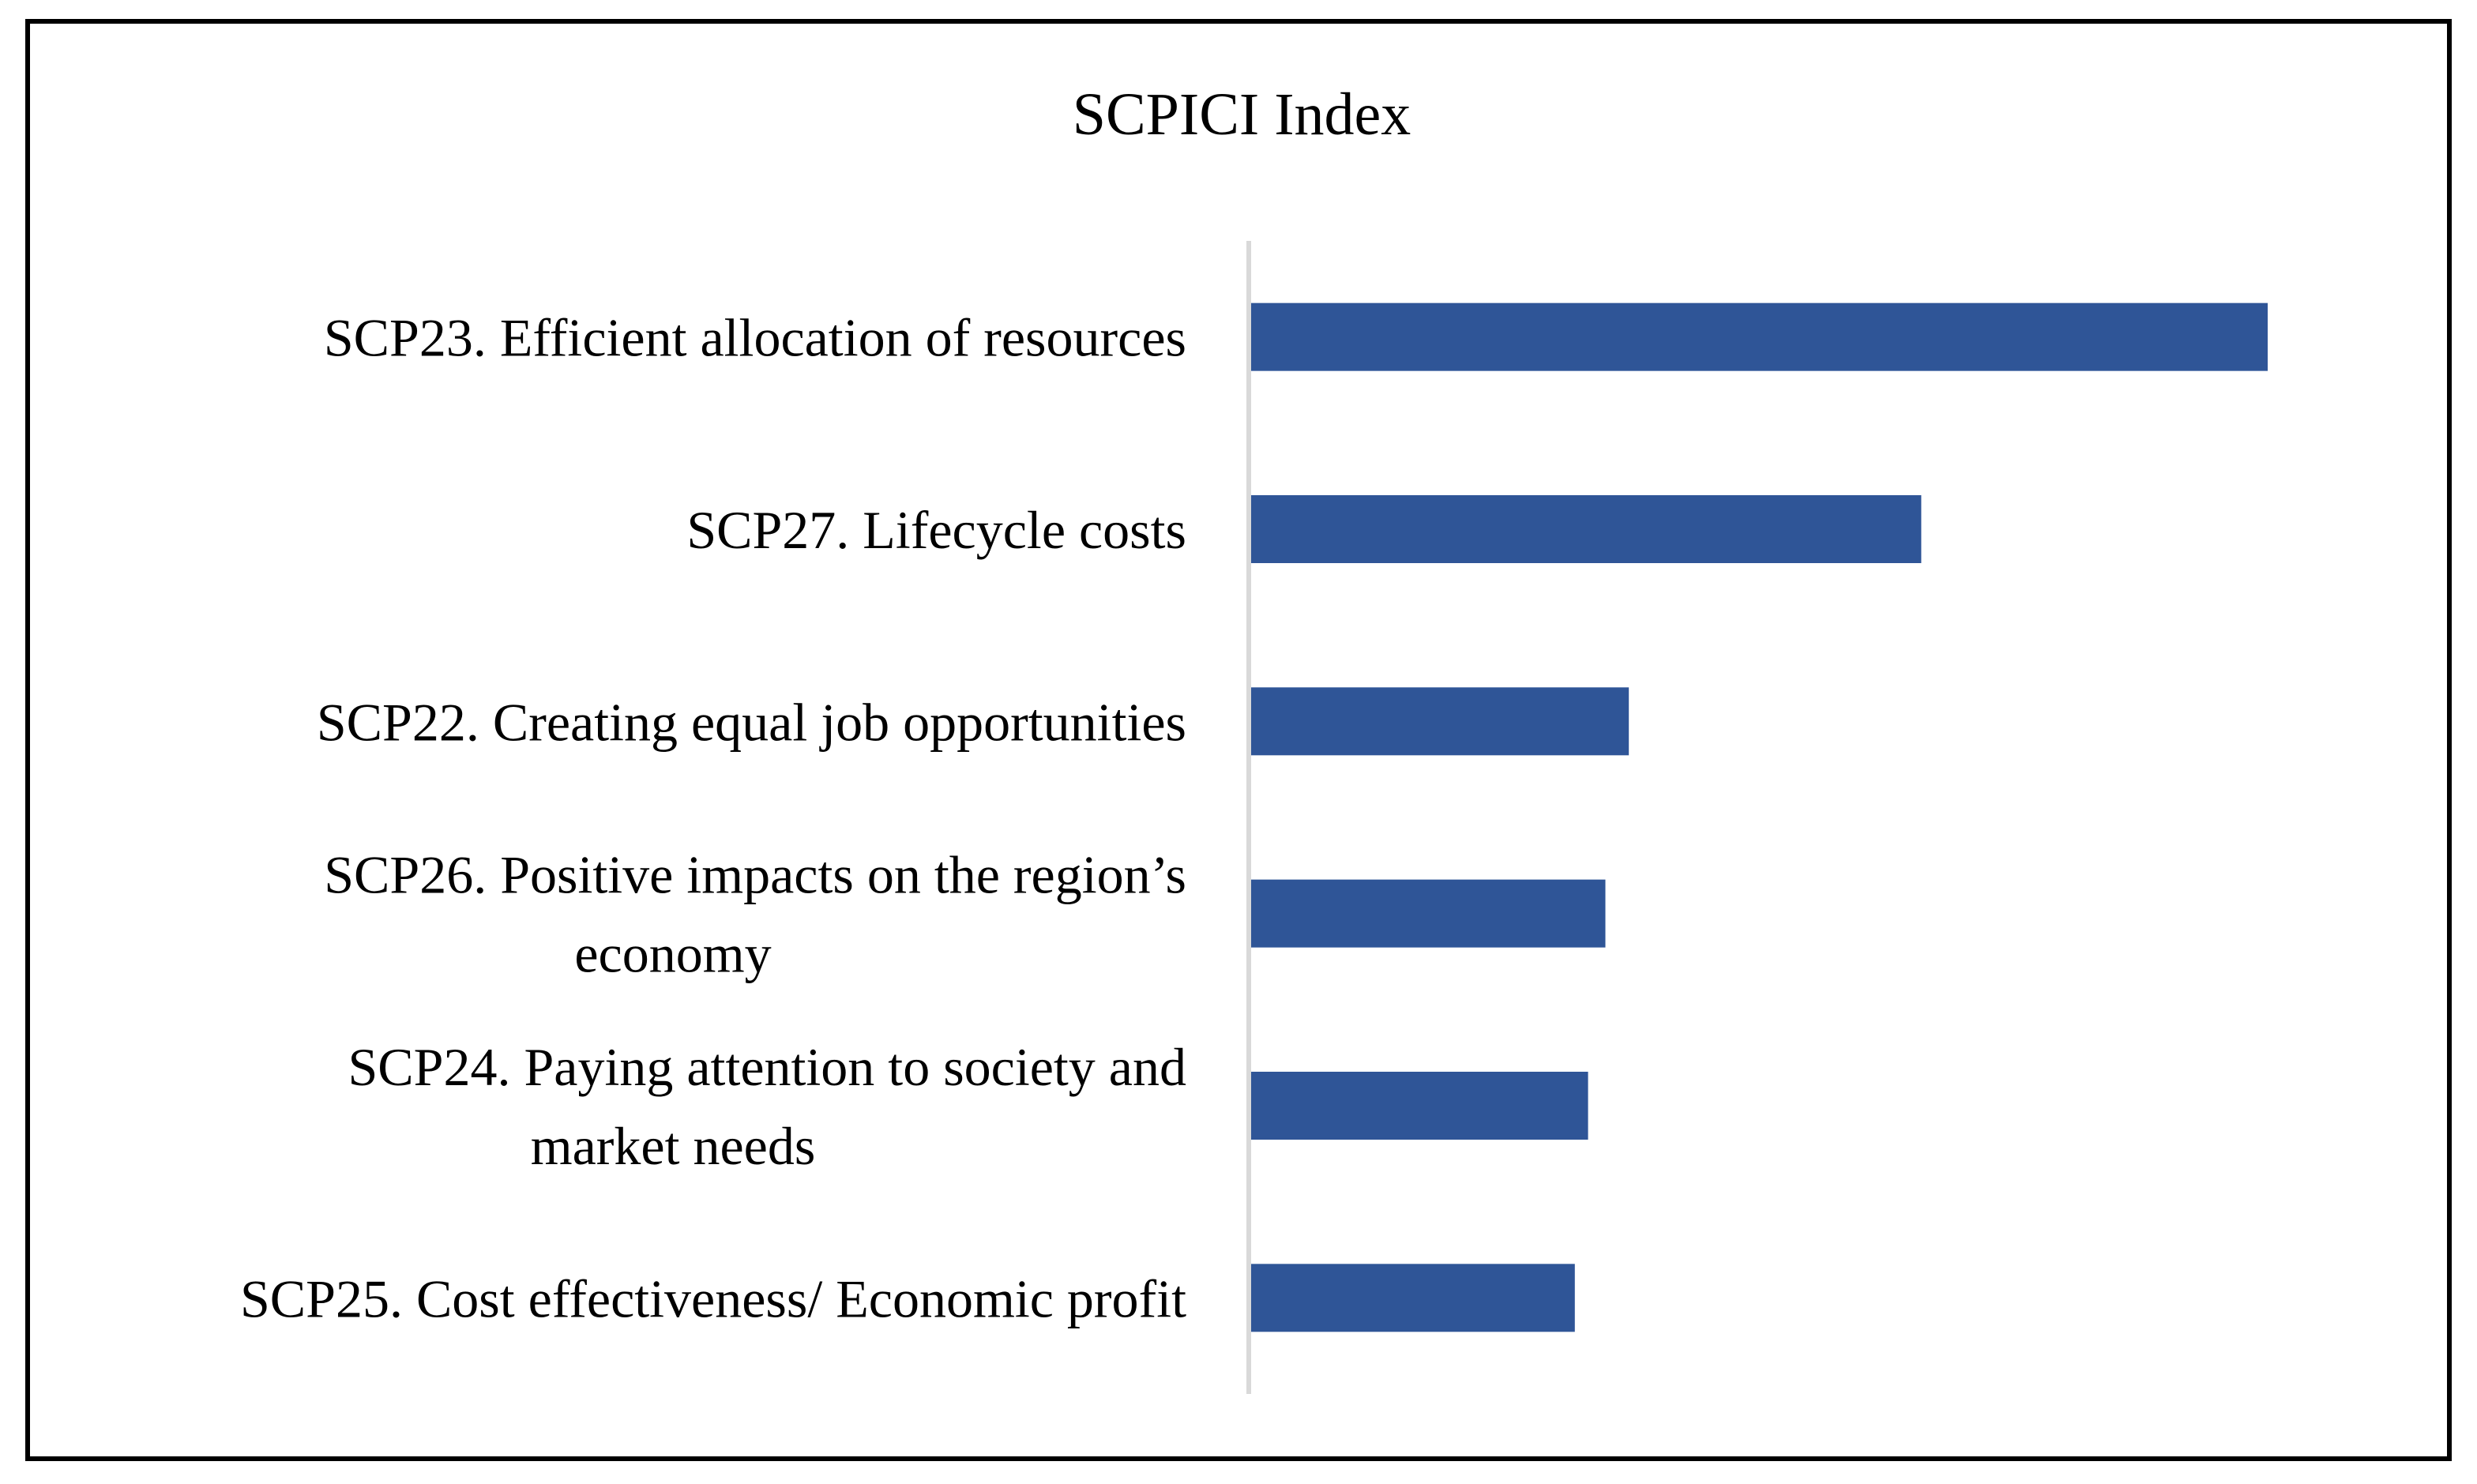  What do you see at coordinates (755, 875) in the screenshot?
I see `category-label-4-line-1: SCP26. Positive impacts on the region’s` at bounding box center [755, 875].